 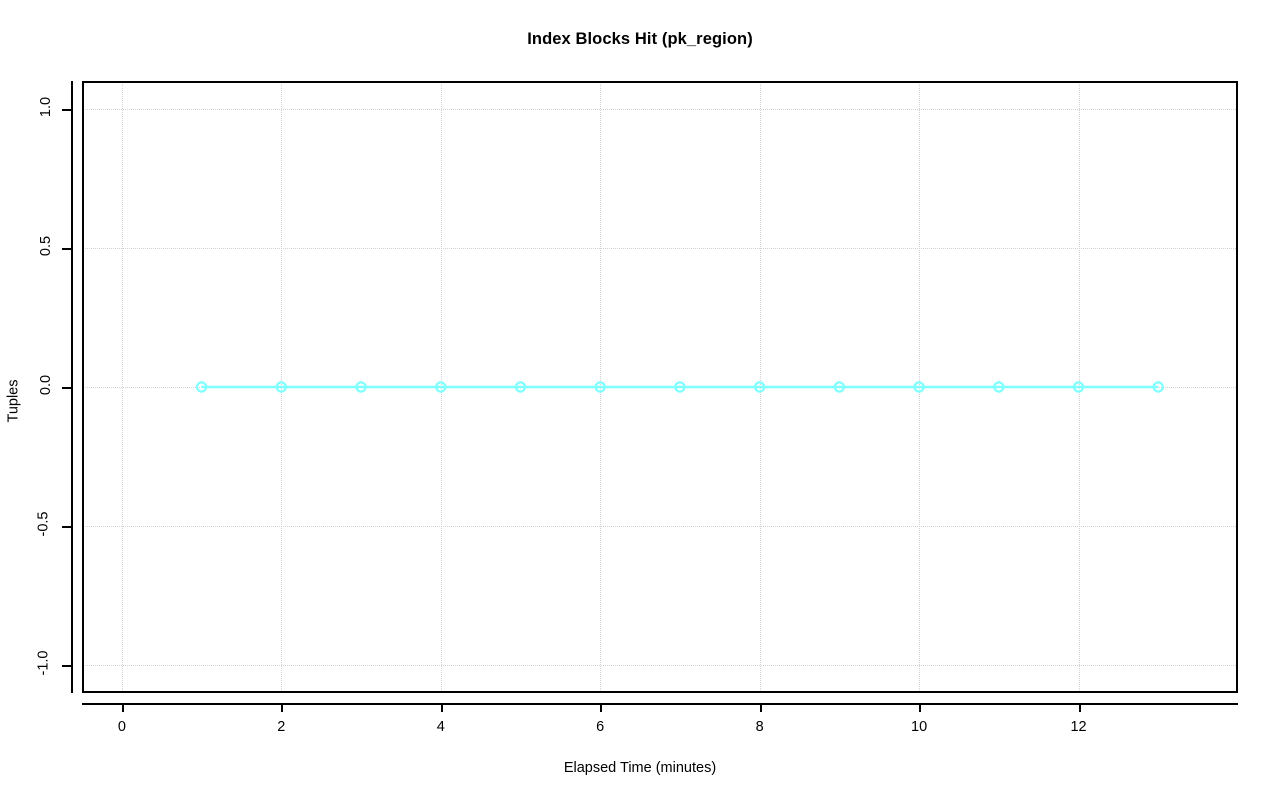 What do you see at coordinates (45, 245) in the screenshot?
I see `y-axis-tick-label: 0.5` at bounding box center [45, 245].